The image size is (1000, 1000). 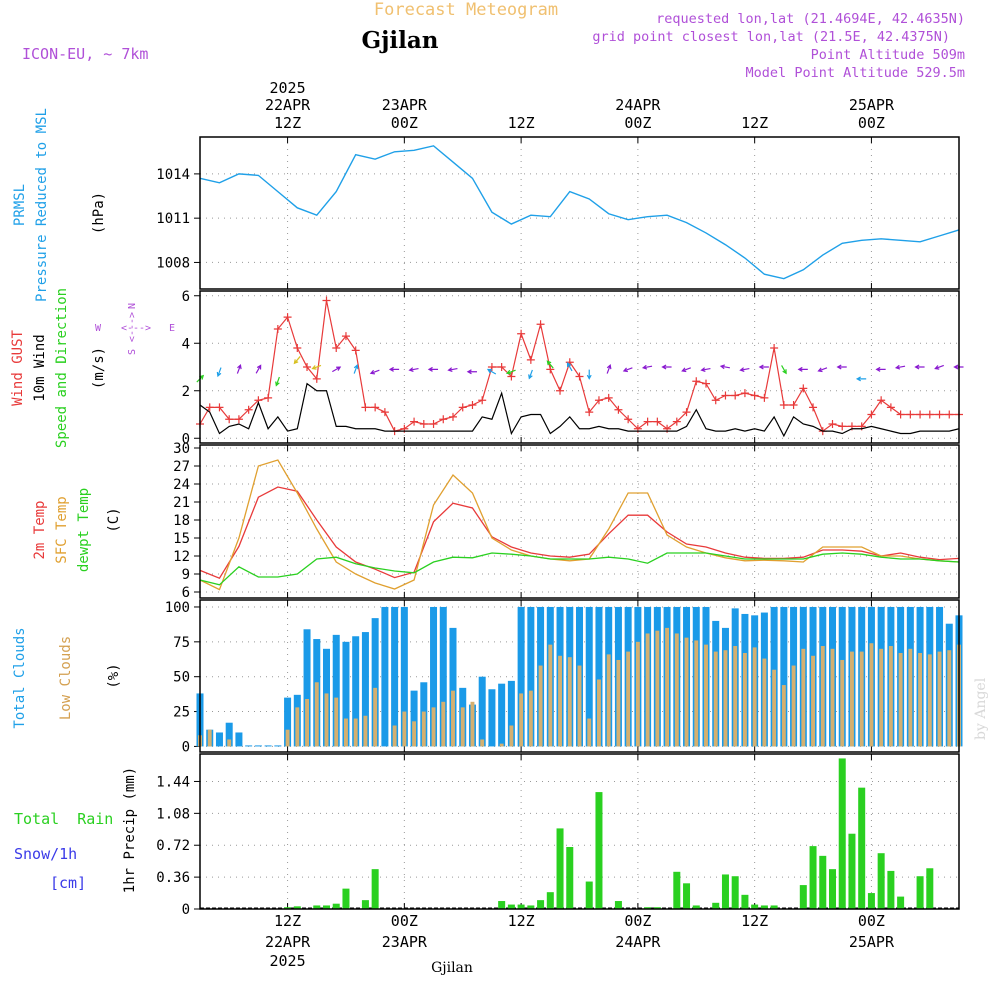 I want to click on precip-panel: 0 0.36 0.72 1.08 1.44, so click(x=557, y=836).